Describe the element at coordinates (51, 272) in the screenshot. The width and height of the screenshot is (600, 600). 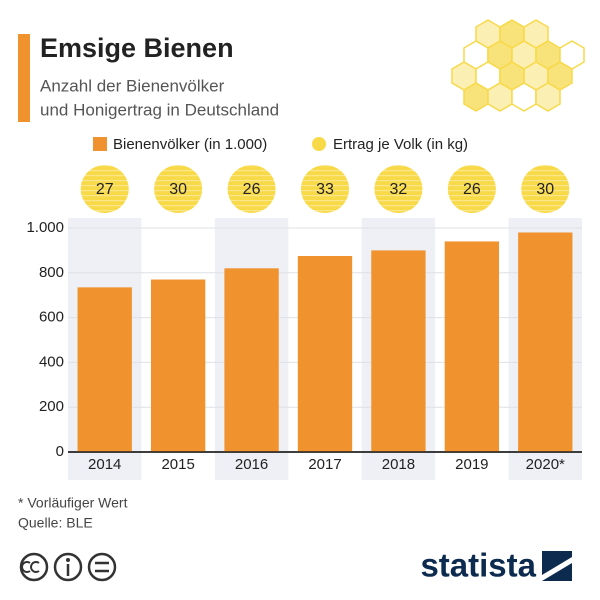
I see `y-tick-label: 800` at that location.